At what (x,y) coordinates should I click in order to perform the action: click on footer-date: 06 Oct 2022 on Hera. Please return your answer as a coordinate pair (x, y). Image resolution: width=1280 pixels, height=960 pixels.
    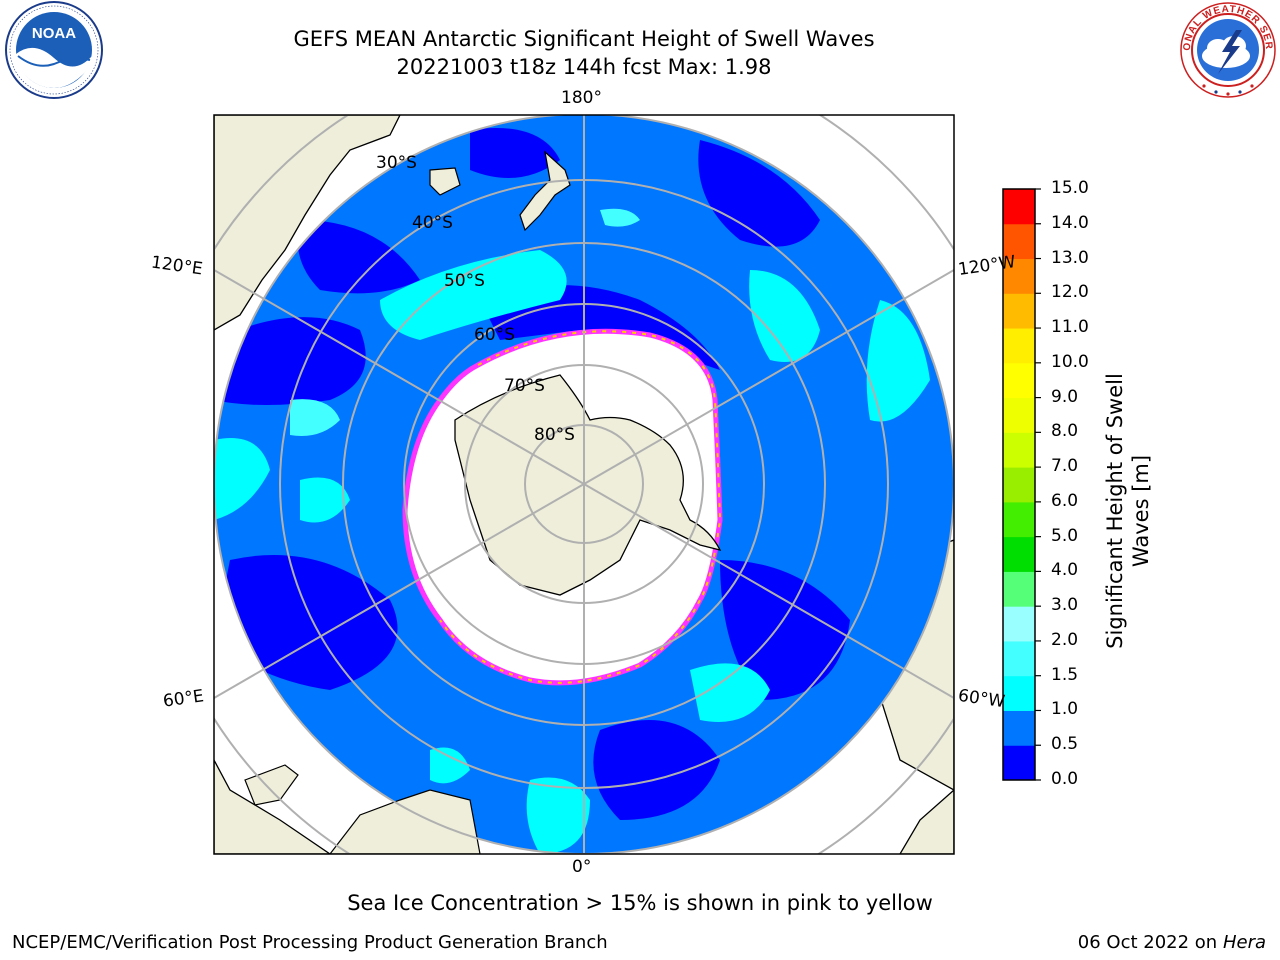
    Looking at the image, I should click on (1172, 942).